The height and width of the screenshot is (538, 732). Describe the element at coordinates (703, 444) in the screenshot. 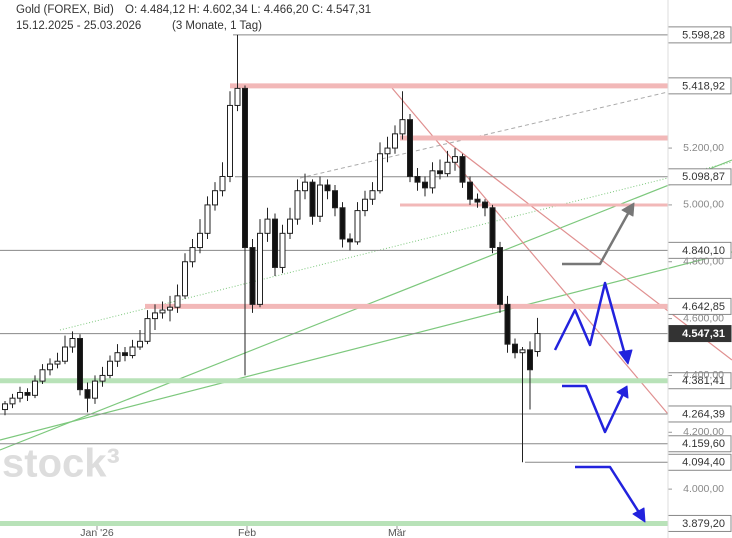

I see `level-label: 4.159,60` at that location.